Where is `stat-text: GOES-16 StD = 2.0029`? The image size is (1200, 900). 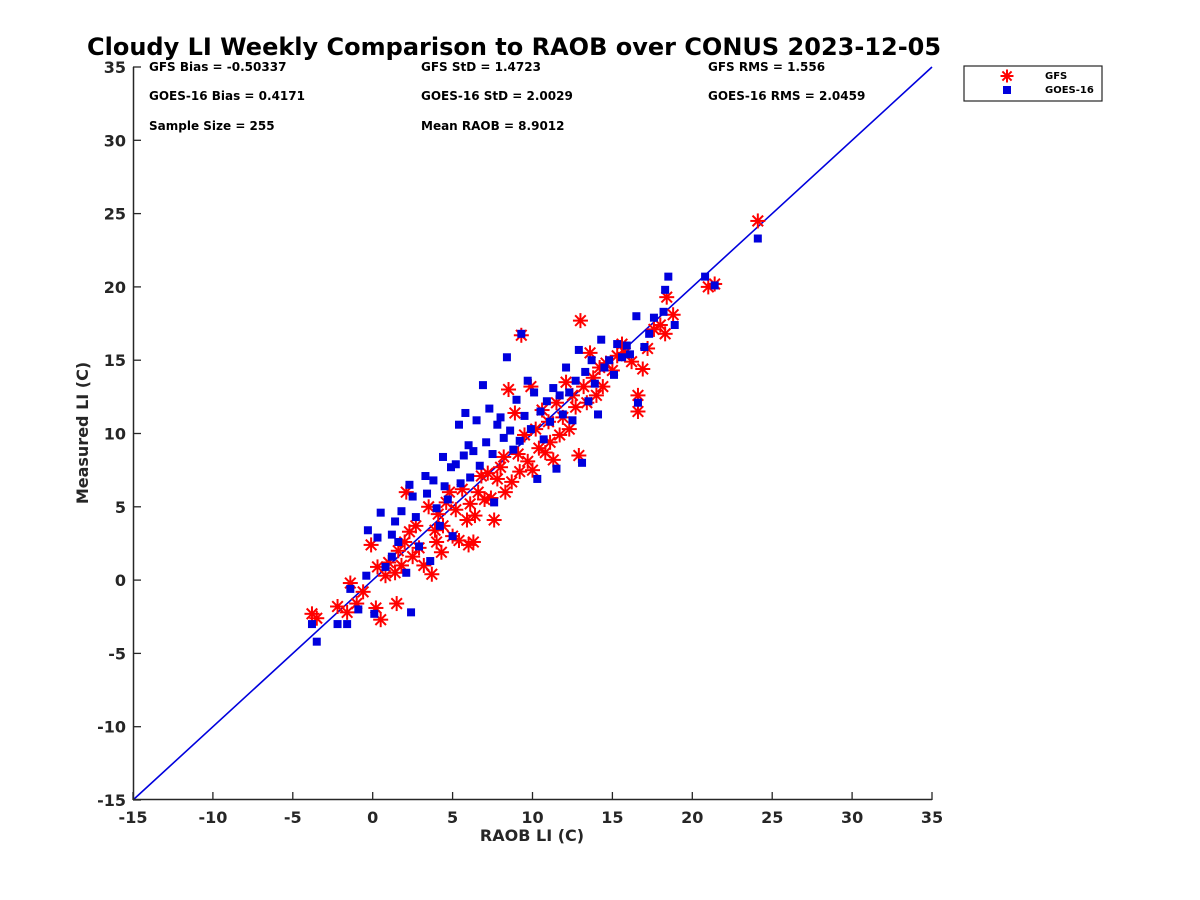 stat-text: GOES-16 StD = 2.0029 is located at coordinates (497, 96).